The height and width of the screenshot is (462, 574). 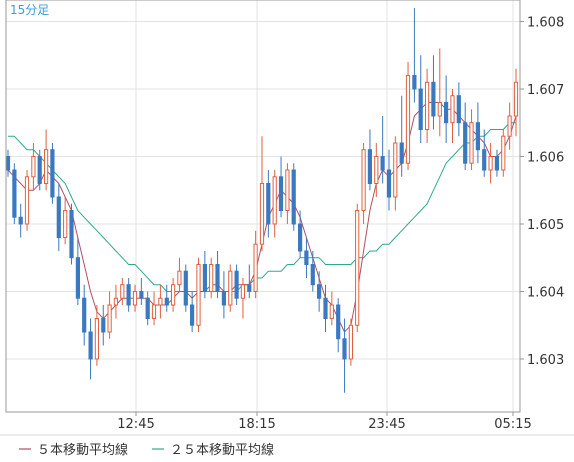 I want to click on x-tick-label: 05:15, so click(x=512, y=424).